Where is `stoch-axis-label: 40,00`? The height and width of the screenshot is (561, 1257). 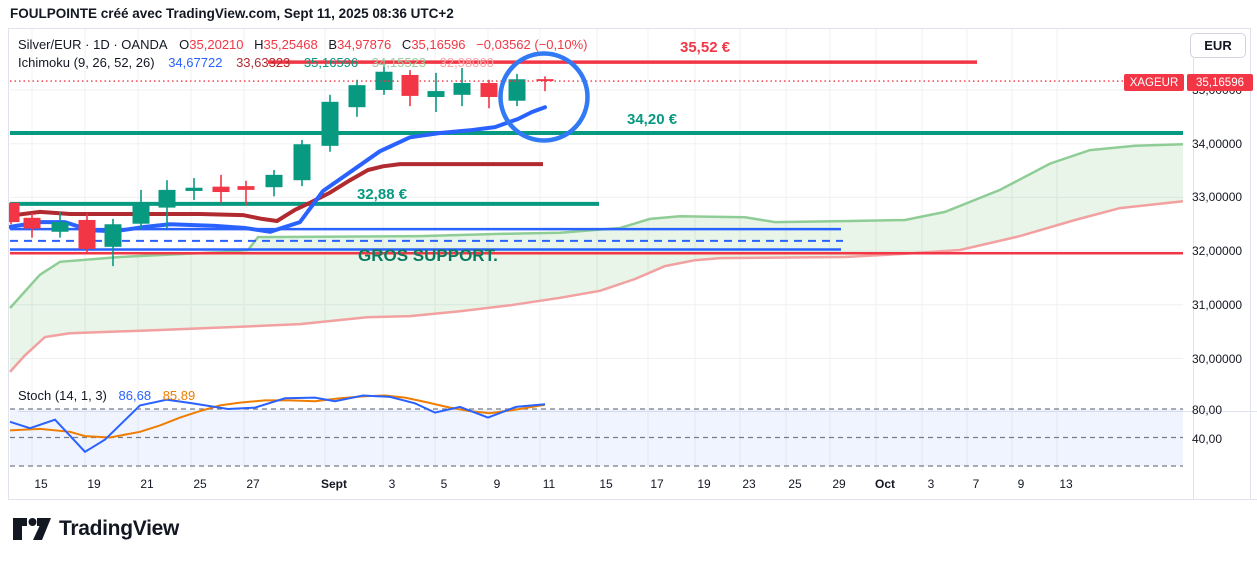
stoch-axis-label: 40,00 is located at coordinates (1207, 438).